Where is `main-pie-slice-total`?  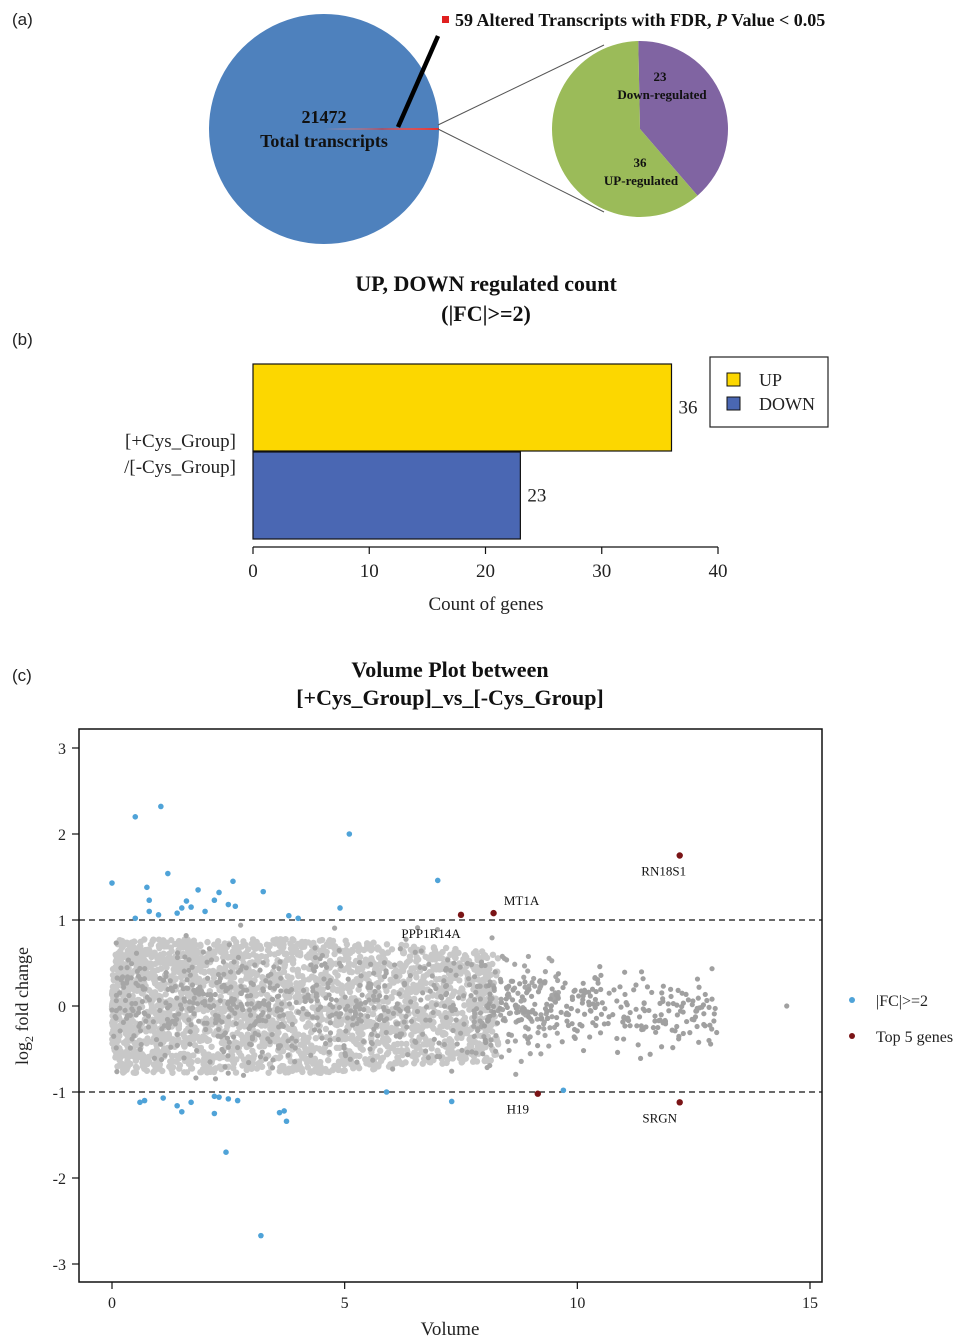
main-pie-slice-total is located at coordinates (323, 129).